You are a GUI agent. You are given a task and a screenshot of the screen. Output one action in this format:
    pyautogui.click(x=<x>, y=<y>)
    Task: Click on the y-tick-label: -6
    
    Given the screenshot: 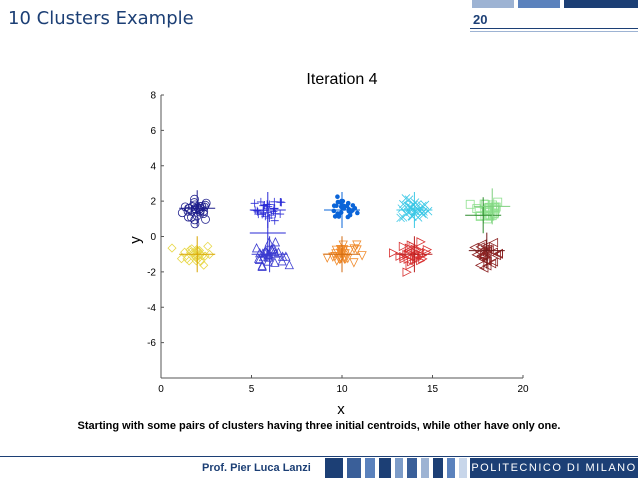 What is the action you would take?
    pyautogui.click(x=151, y=343)
    